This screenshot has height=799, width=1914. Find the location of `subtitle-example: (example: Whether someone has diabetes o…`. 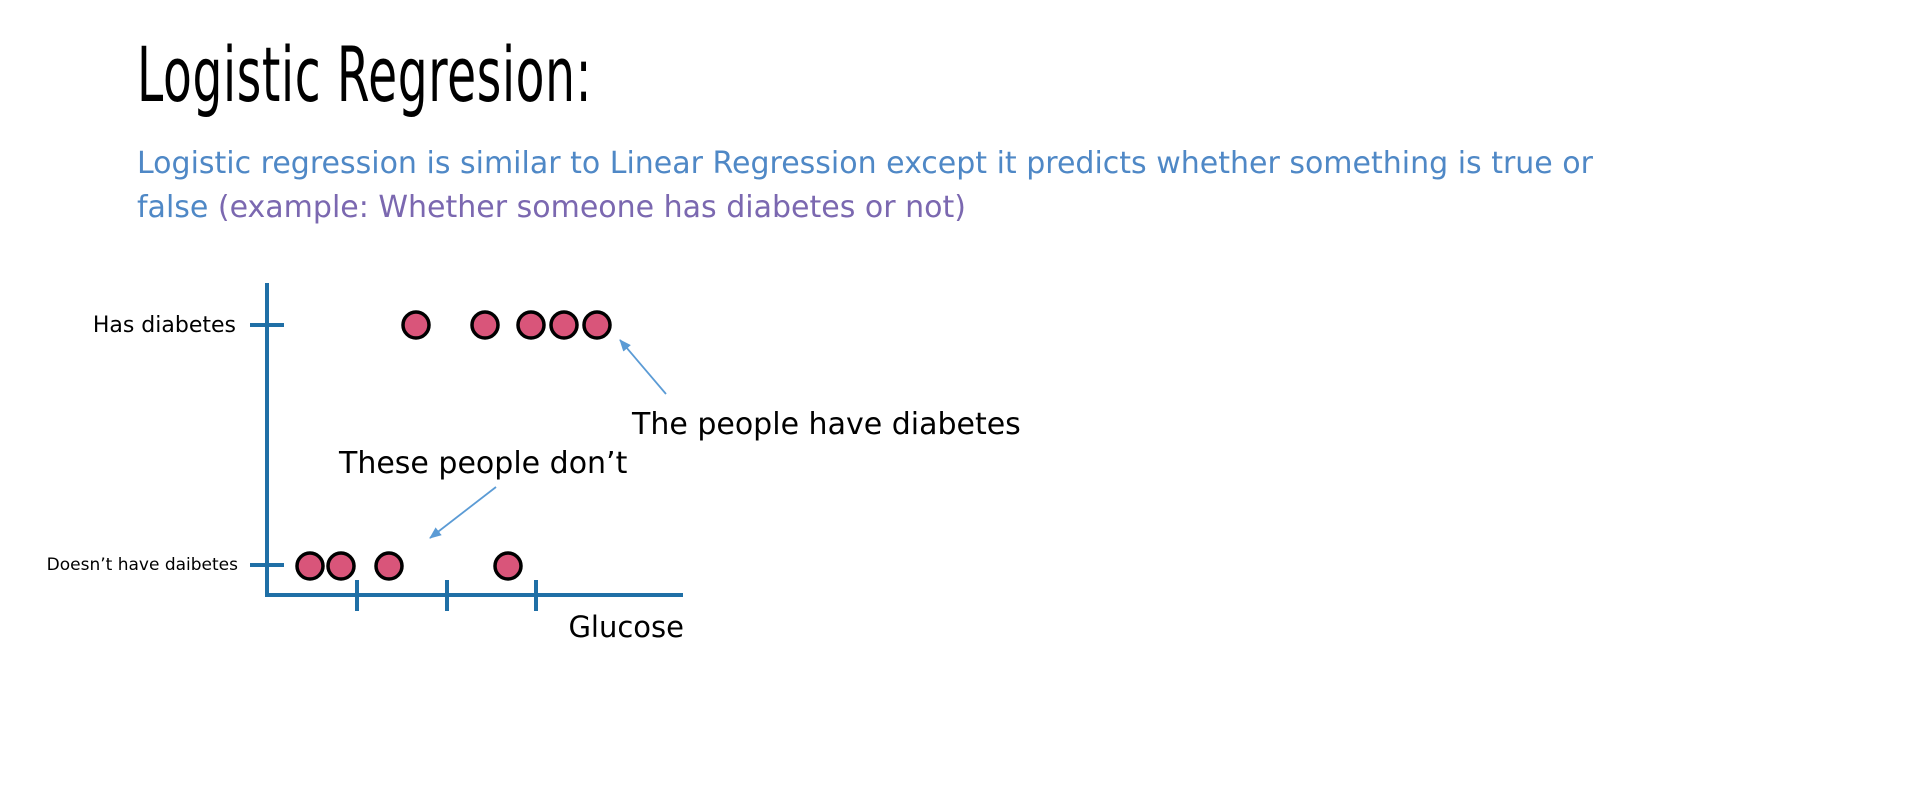

subtitle-example: (example: Whether someone has diabetes o… is located at coordinates (591, 207).